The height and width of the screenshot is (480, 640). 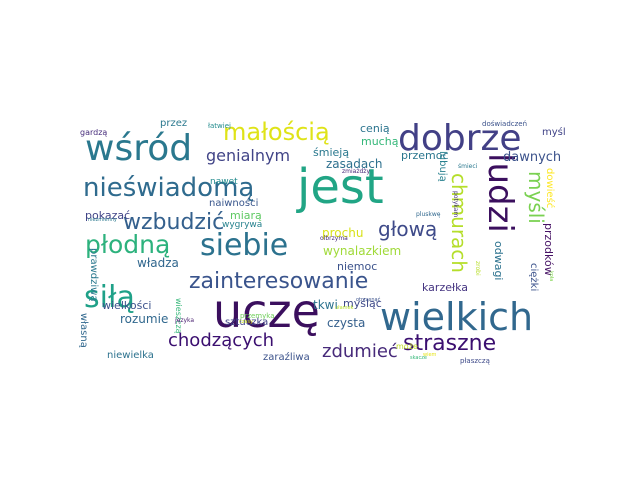 I want to click on word: zmiażdży, so click(x=356, y=171).